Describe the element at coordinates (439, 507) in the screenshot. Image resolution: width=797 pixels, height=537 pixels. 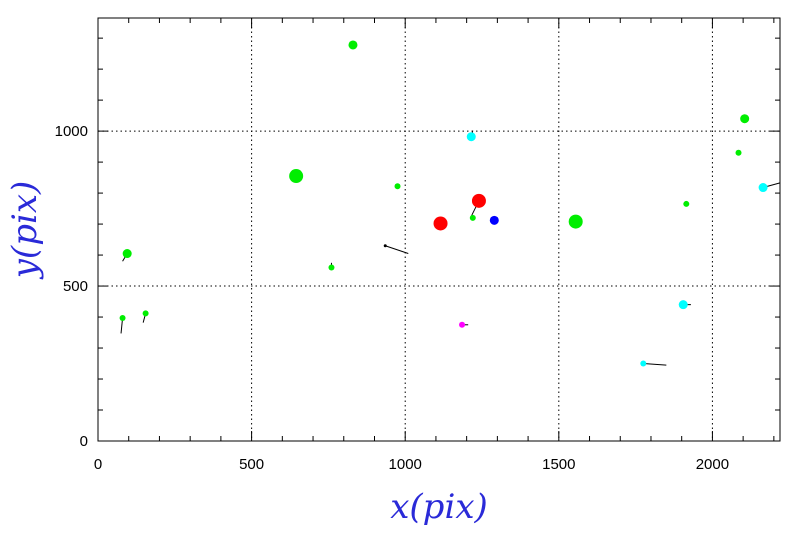
I see `x-axis-title: x(pix)` at that location.